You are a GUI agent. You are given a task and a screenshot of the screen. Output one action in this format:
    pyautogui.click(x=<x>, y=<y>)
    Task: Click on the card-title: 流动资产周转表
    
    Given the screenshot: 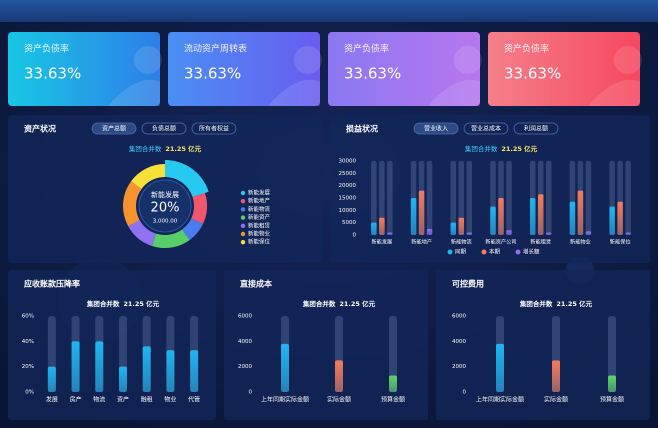 What is the action you would take?
    pyautogui.click(x=215, y=49)
    